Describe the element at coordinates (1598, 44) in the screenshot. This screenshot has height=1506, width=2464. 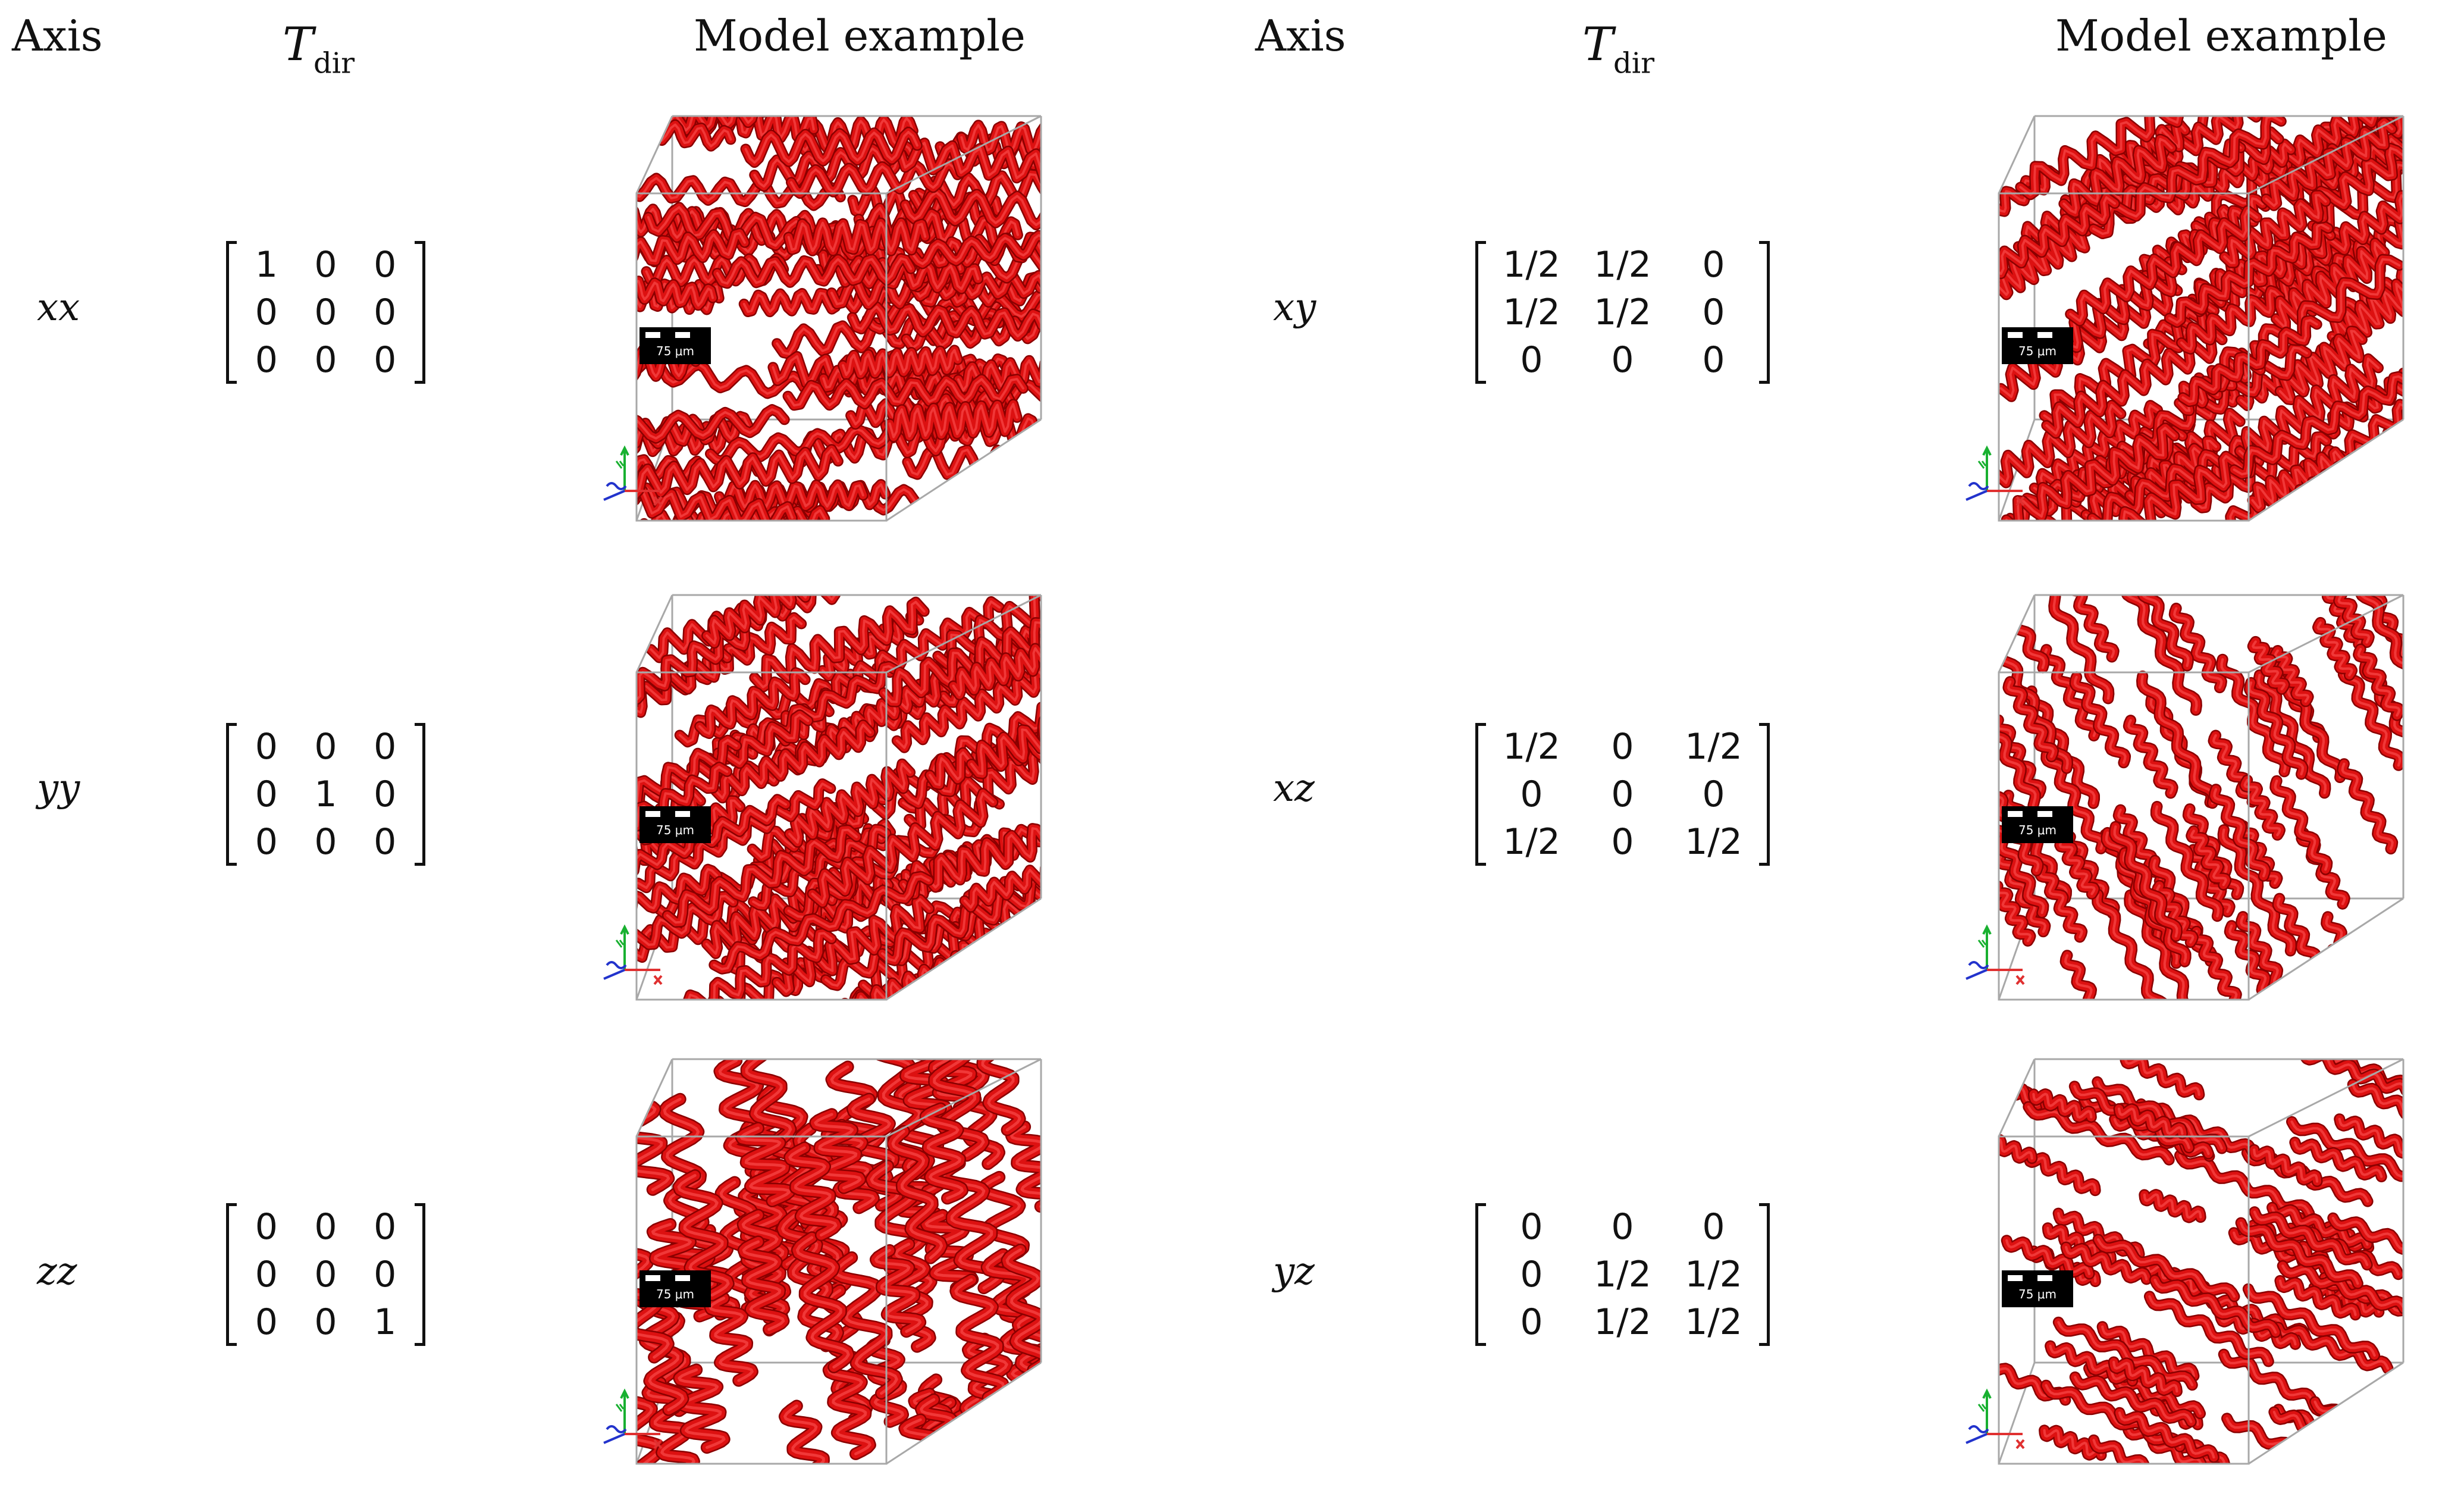
I see `tdir-symbol: T` at that location.